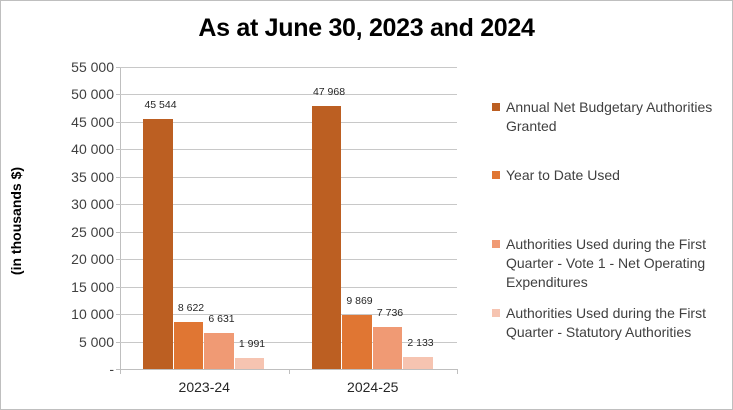 The width and height of the screenshot is (733, 410). I want to click on y-tick-label: 15 000, so click(92, 286).